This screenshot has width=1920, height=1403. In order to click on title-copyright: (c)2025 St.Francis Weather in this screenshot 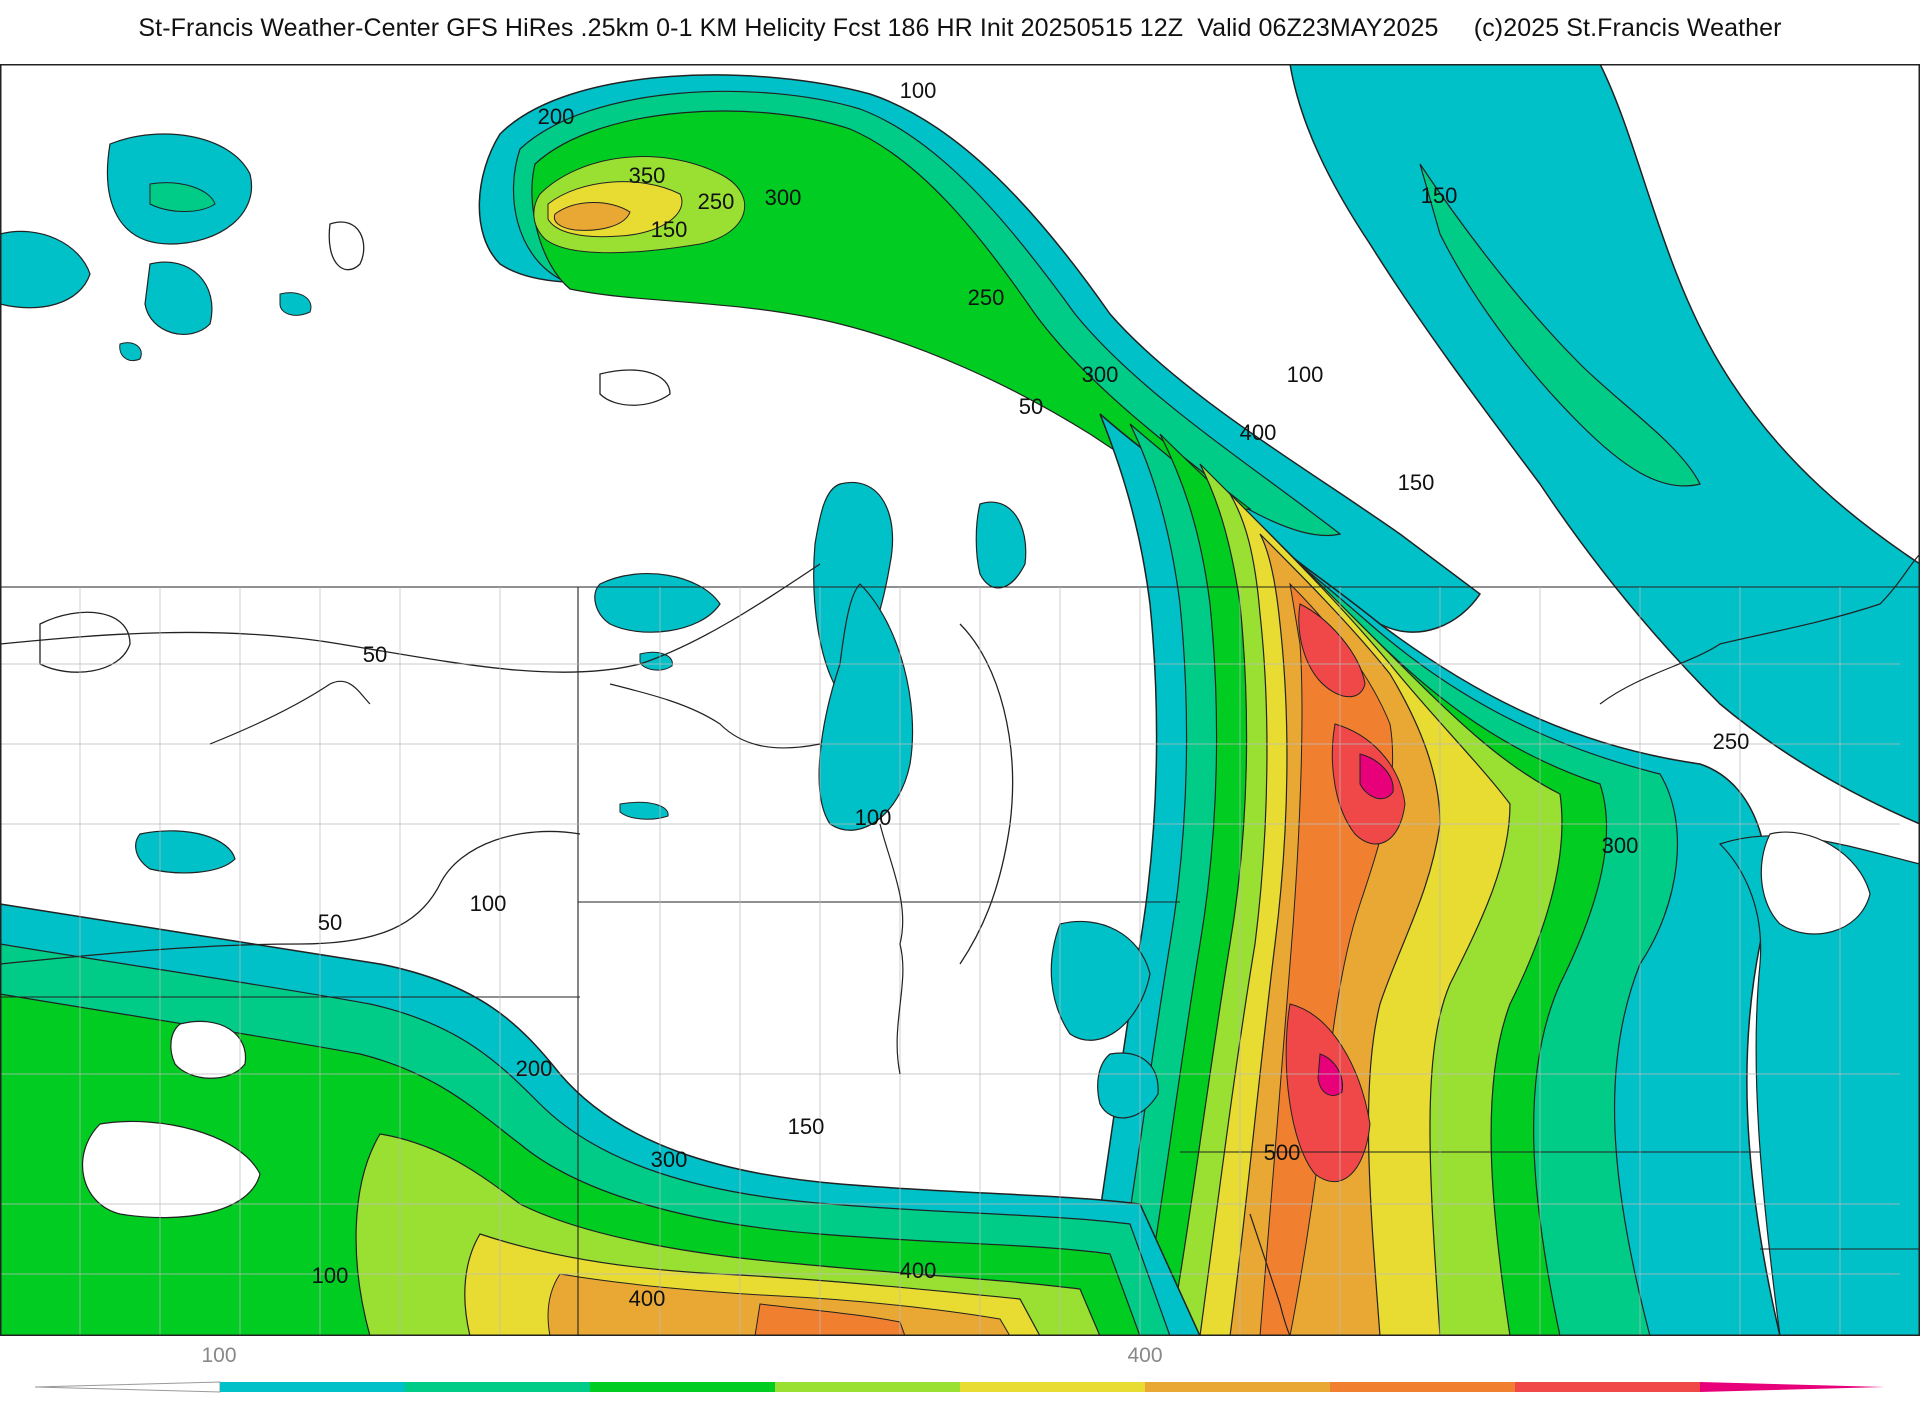, I will do `click(1627, 28)`.